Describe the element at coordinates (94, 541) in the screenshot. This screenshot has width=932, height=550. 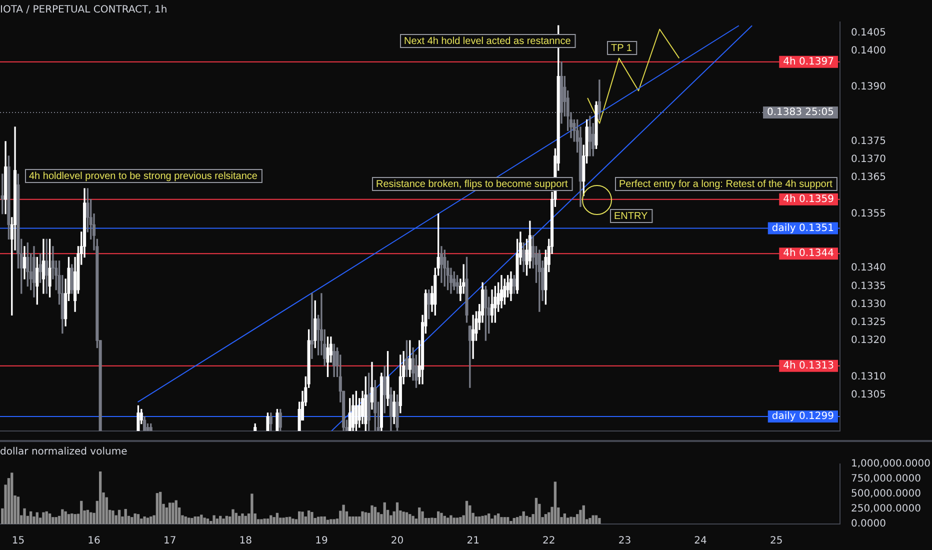
I see `x-tick-label: 16` at that location.